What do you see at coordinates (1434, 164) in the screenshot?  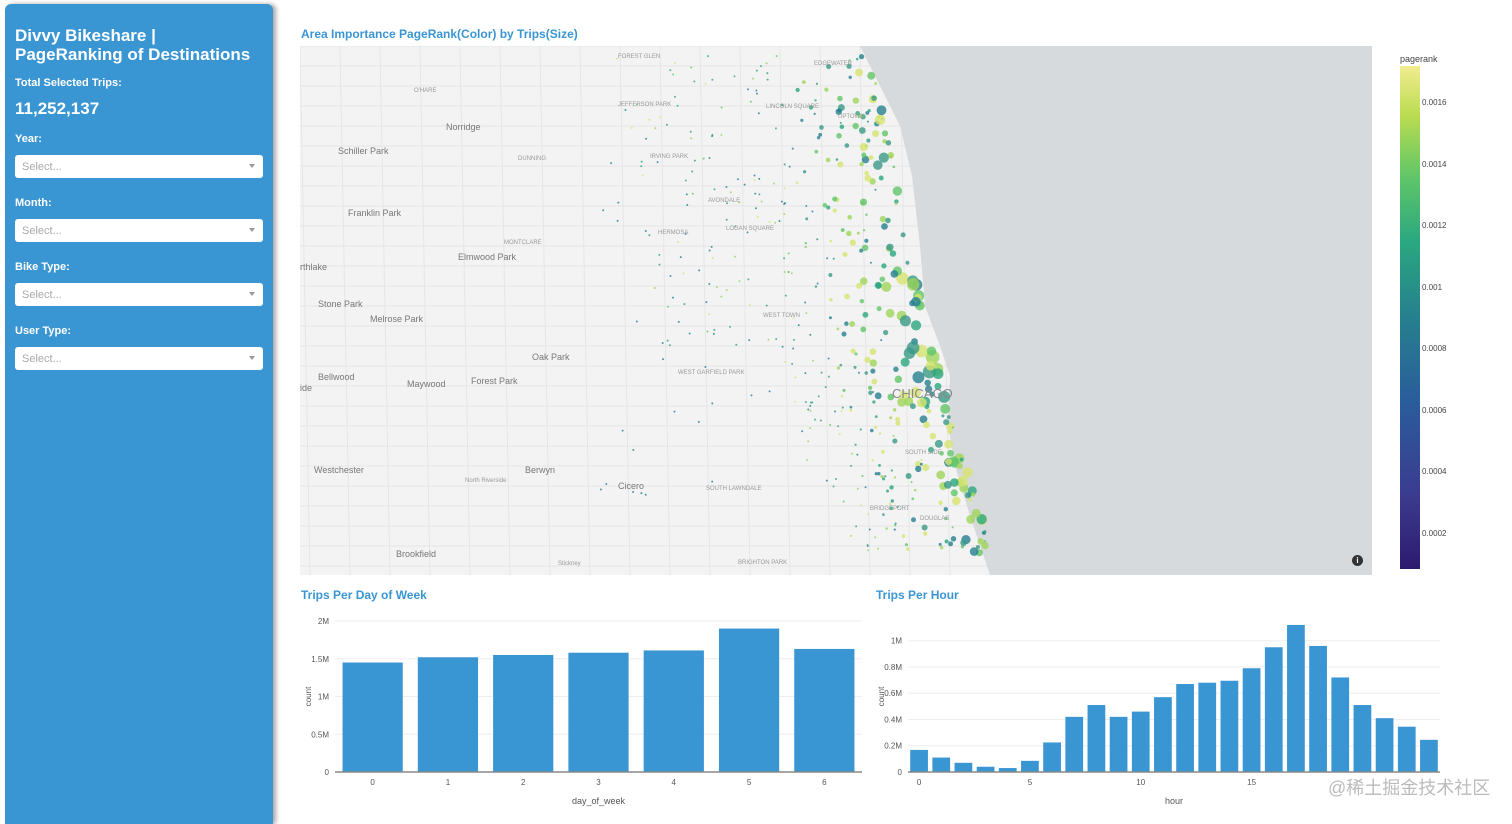 I see `colorbar-tick: 0.0014` at bounding box center [1434, 164].